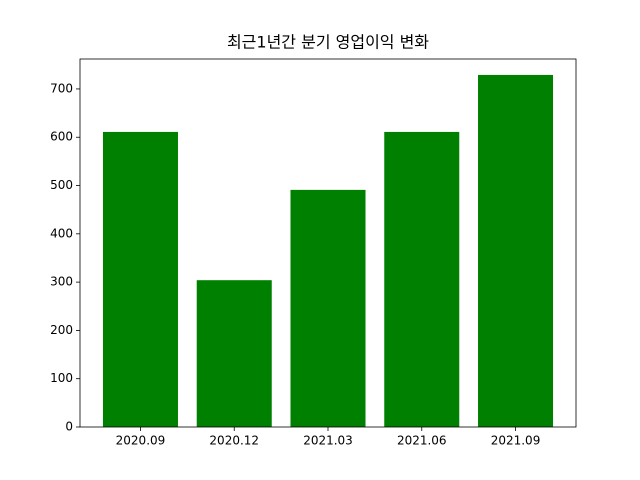 The image size is (640, 480). What do you see at coordinates (234, 441) in the screenshot?
I see `x-tick-label: 2020.12` at bounding box center [234, 441].